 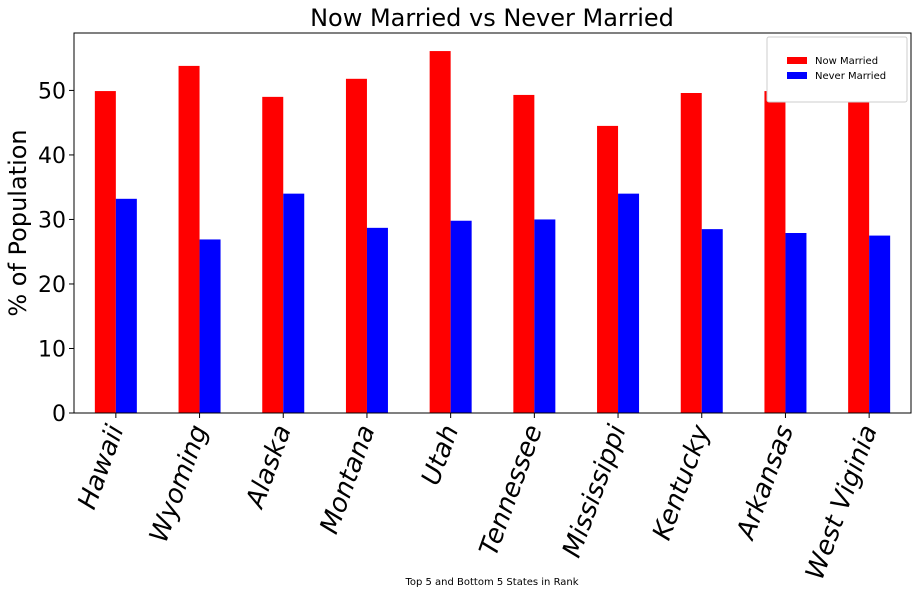 I want to click on x-tick-label: Alaska, so click(x=269, y=467).